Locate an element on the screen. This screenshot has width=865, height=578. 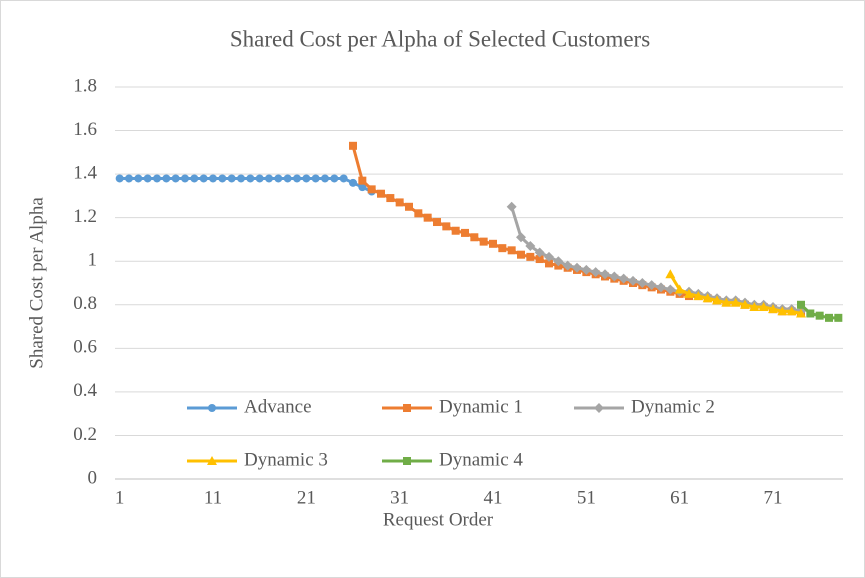
y-tick-label: 1.8 is located at coordinates (85, 85).